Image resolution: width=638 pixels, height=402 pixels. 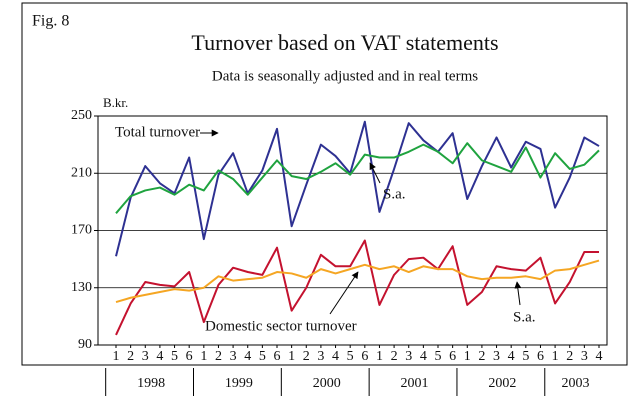 I want to click on year-label: 2002, so click(x=502, y=383).